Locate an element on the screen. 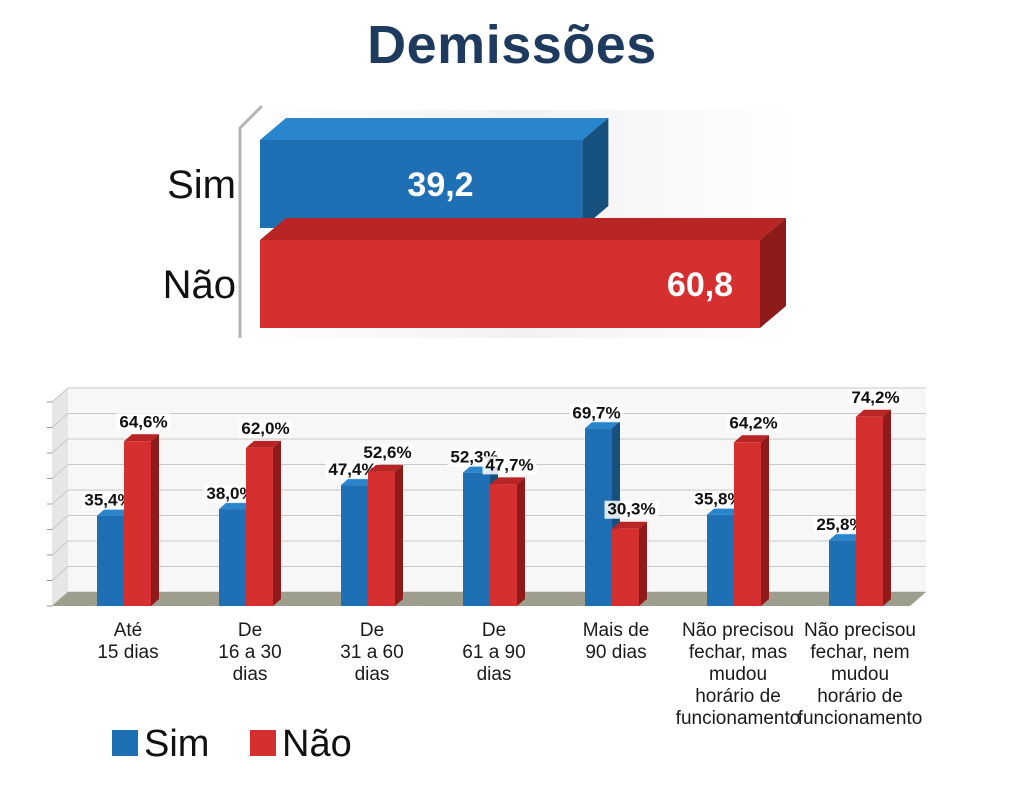 Image resolution: width=1024 pixels, height=788 pixels. data-label: 74,2% is located at coordinates (875, 397).